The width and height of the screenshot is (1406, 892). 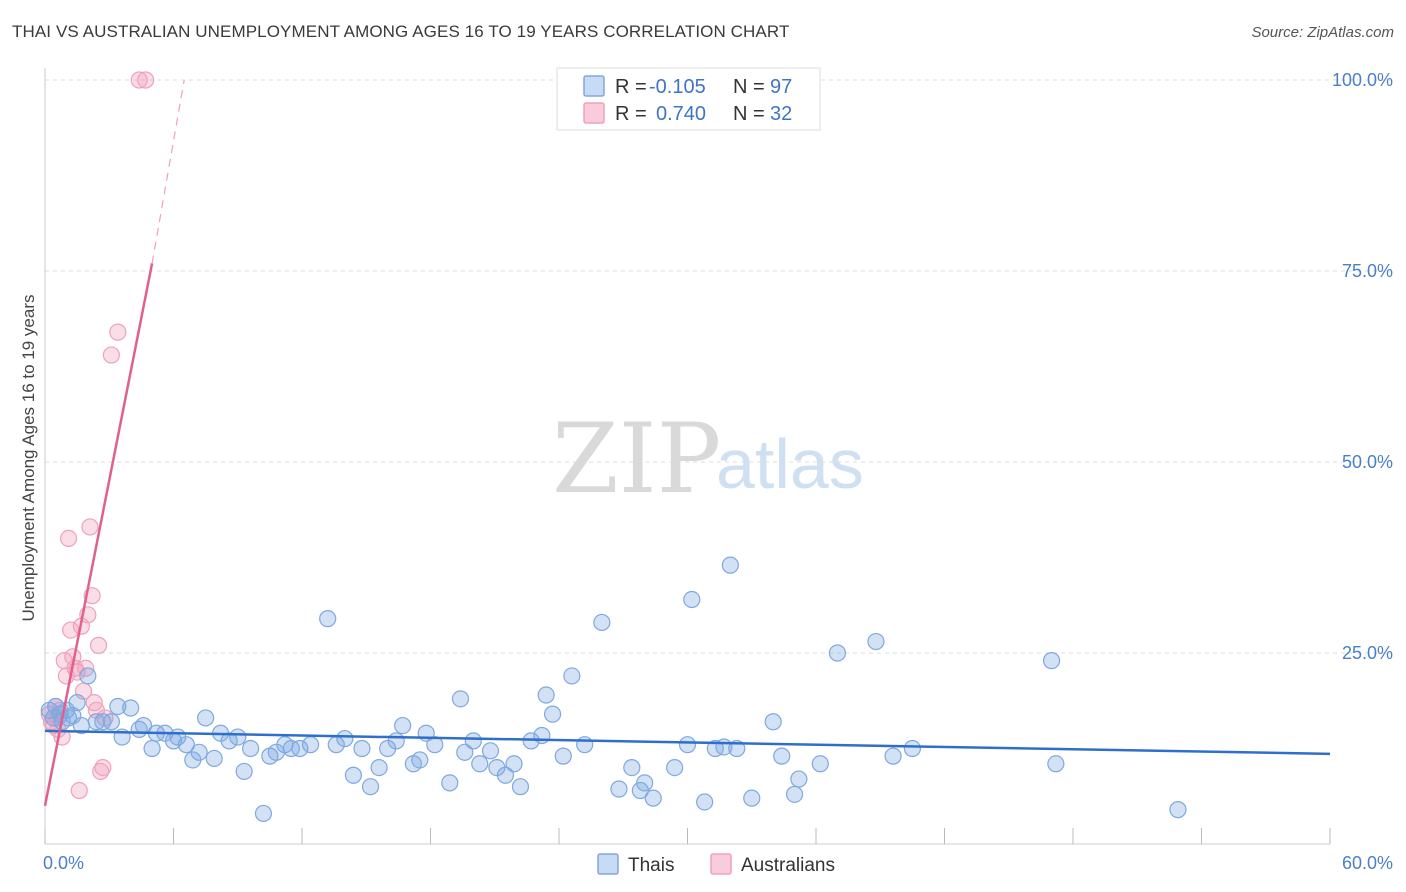 What do you see at coordinates (1362, 80) in the screenshot?
I see `y-tick-label: 100.0%` at bounding box center [1362, 80].